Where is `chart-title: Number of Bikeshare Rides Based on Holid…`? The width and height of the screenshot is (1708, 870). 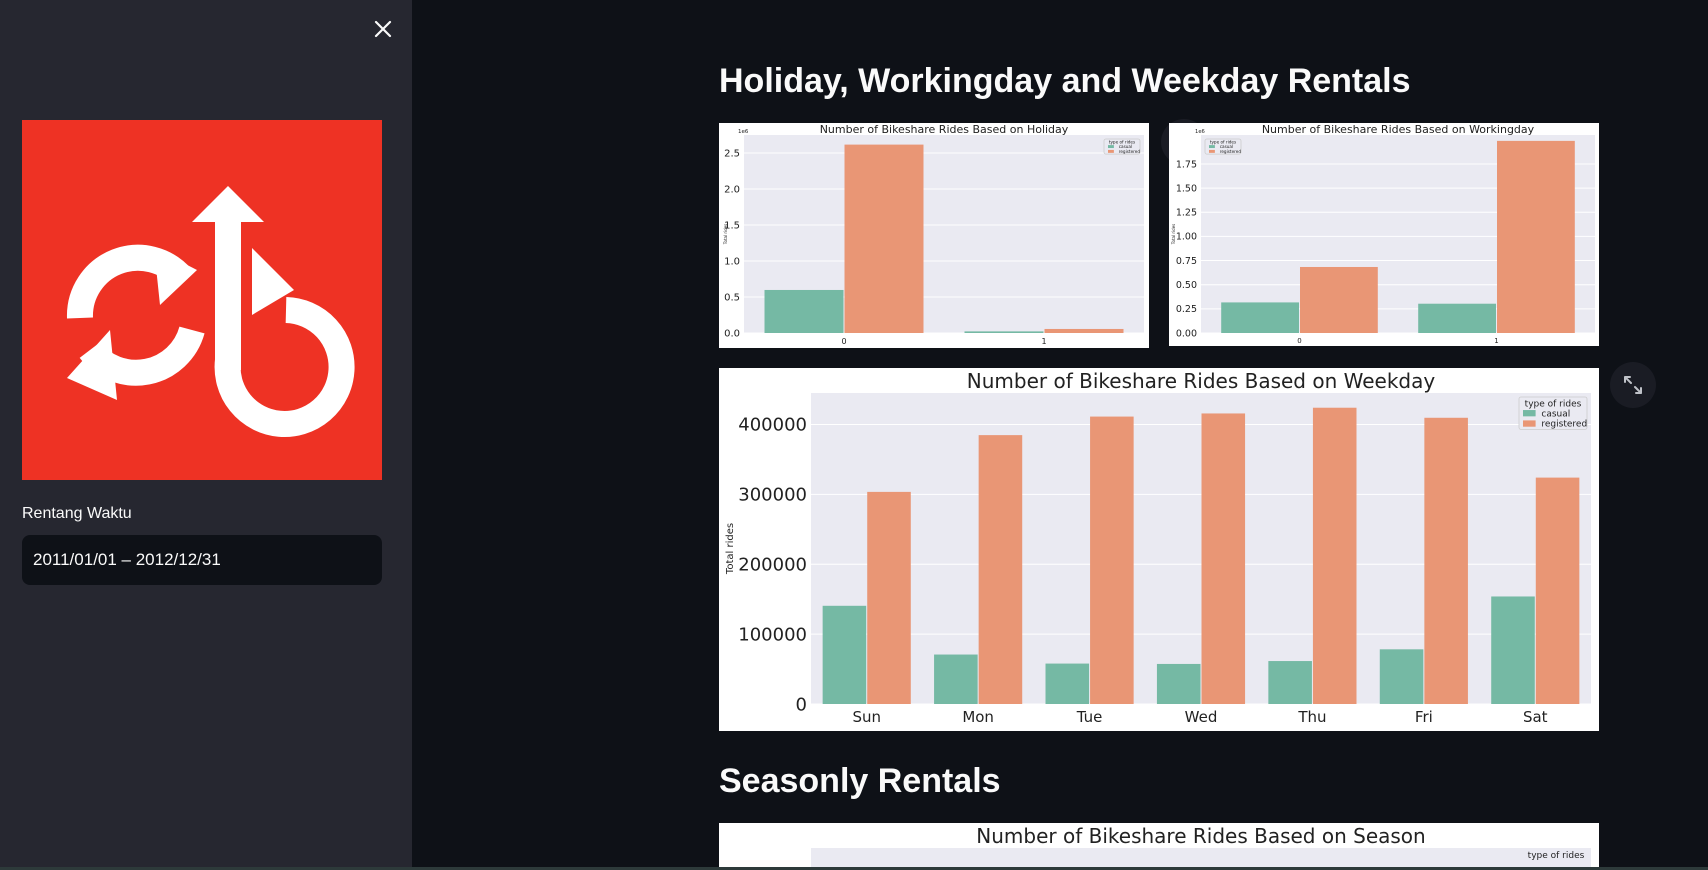 chart-title: Number of Bikeshare Rides Based on Holid… is located at coordinates (944, 129).